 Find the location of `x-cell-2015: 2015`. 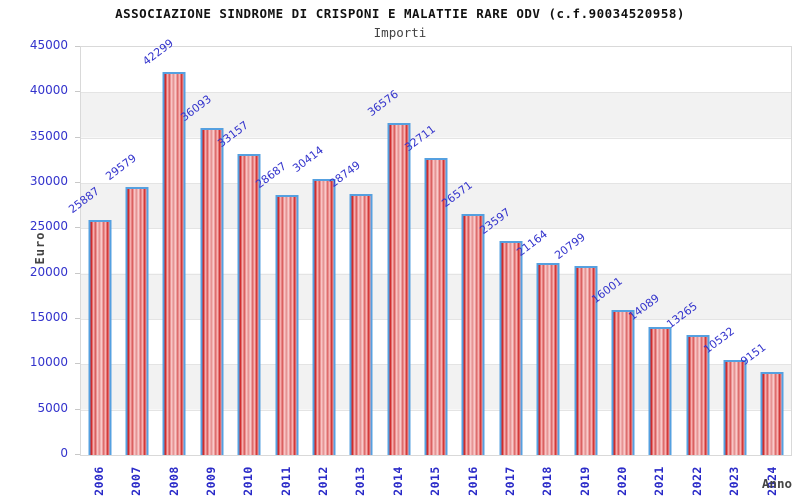

x-cell-2015: 2015 is located at coordinates (434, 480).